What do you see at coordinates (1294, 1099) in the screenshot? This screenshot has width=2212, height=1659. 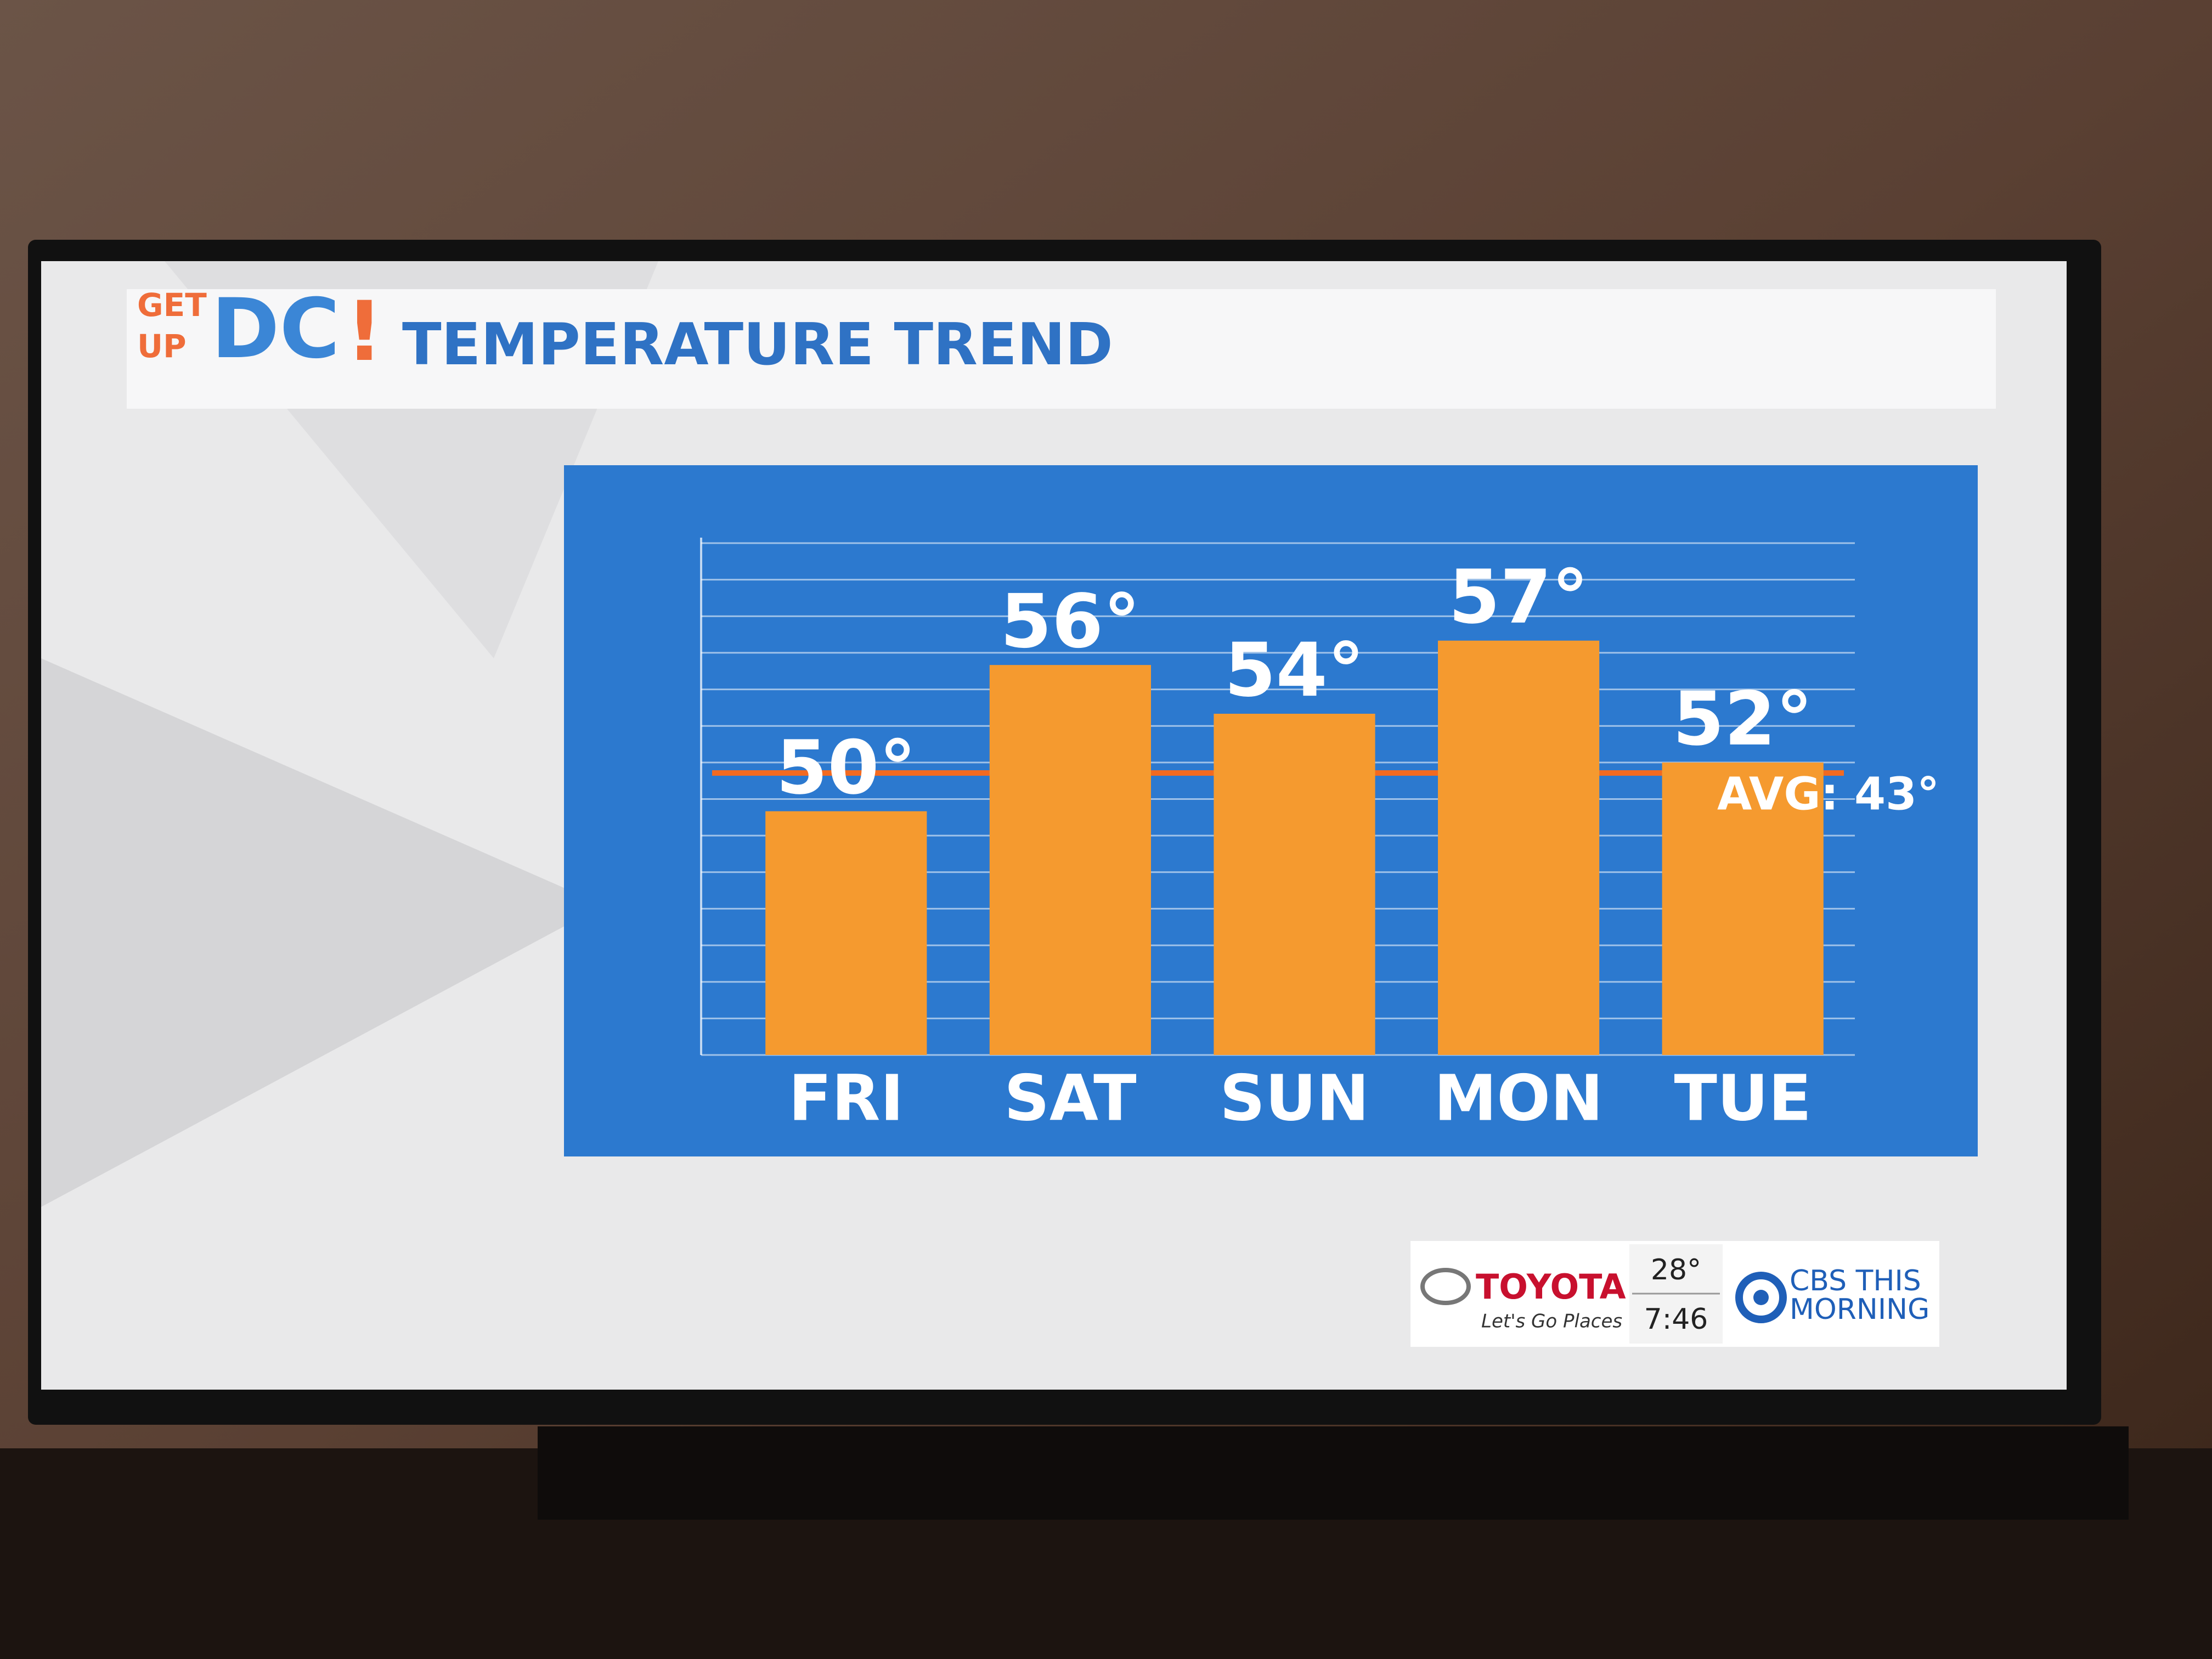 I see `x-tick-label: SUN` at bounding box center [1294, 1099].